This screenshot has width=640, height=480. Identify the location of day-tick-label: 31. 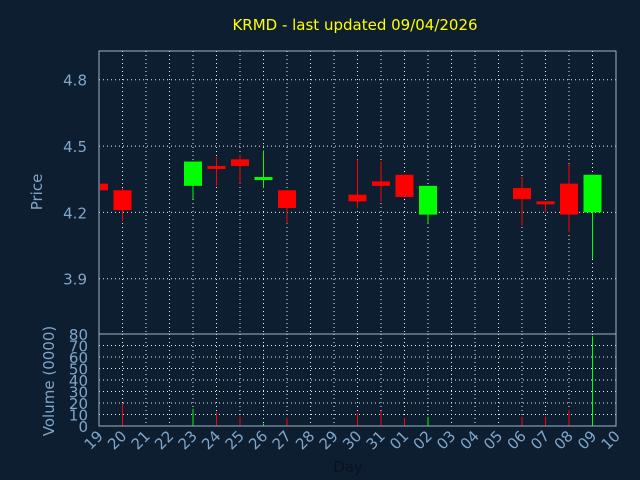
(376, 440).